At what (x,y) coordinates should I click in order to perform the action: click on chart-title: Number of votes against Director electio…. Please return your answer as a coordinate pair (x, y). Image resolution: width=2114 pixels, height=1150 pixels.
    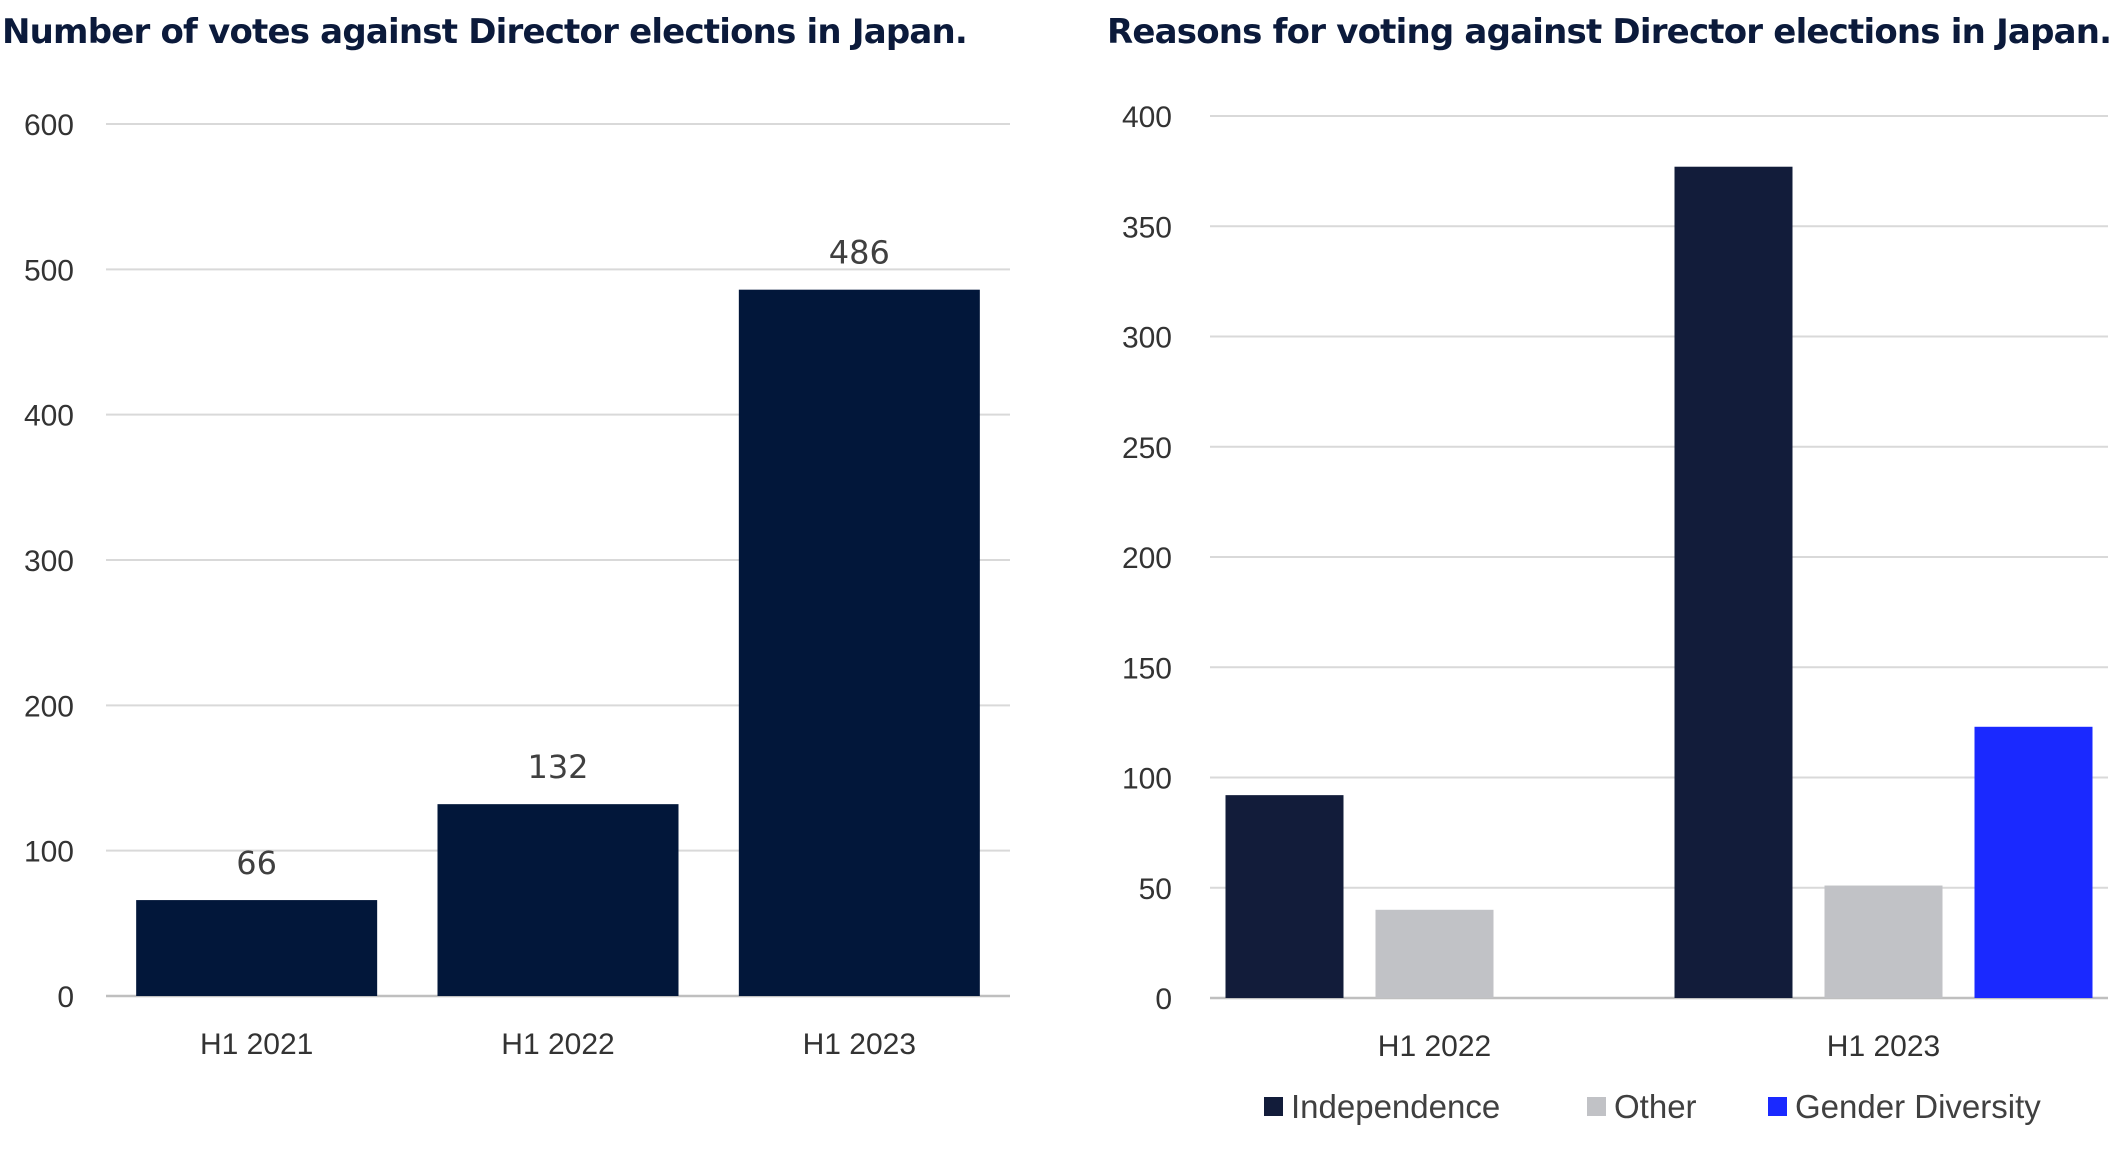
    Looking at the image, I should click on (485, 32).